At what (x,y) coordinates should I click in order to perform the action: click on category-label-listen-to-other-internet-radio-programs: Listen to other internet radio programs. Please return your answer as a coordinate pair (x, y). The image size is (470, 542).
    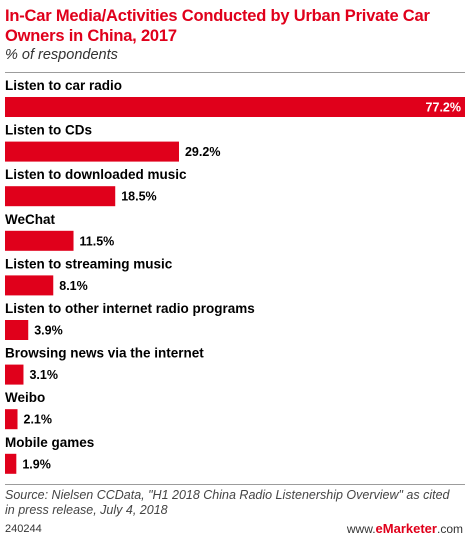
    Looking at the image, I should click on (130, 308).